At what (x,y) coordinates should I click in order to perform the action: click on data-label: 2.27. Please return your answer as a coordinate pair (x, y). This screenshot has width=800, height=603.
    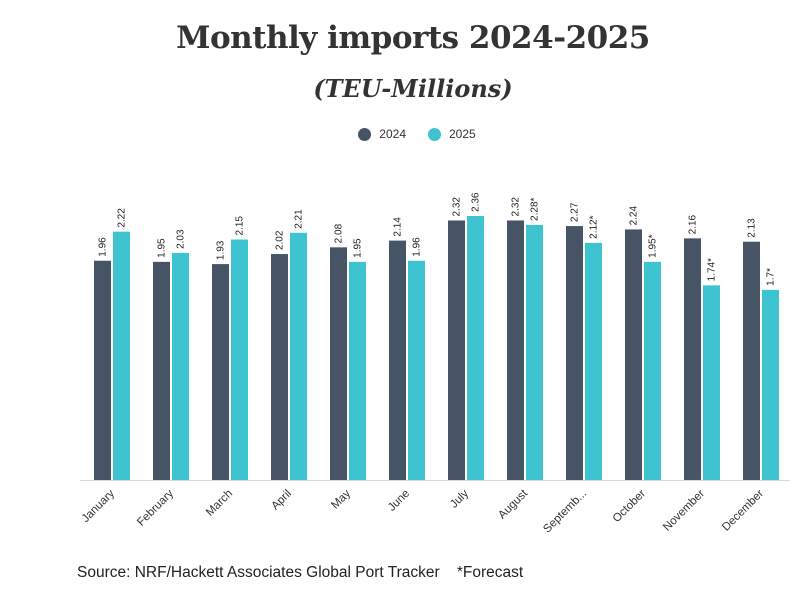
    Looking at the image, I should click on (575, 212).